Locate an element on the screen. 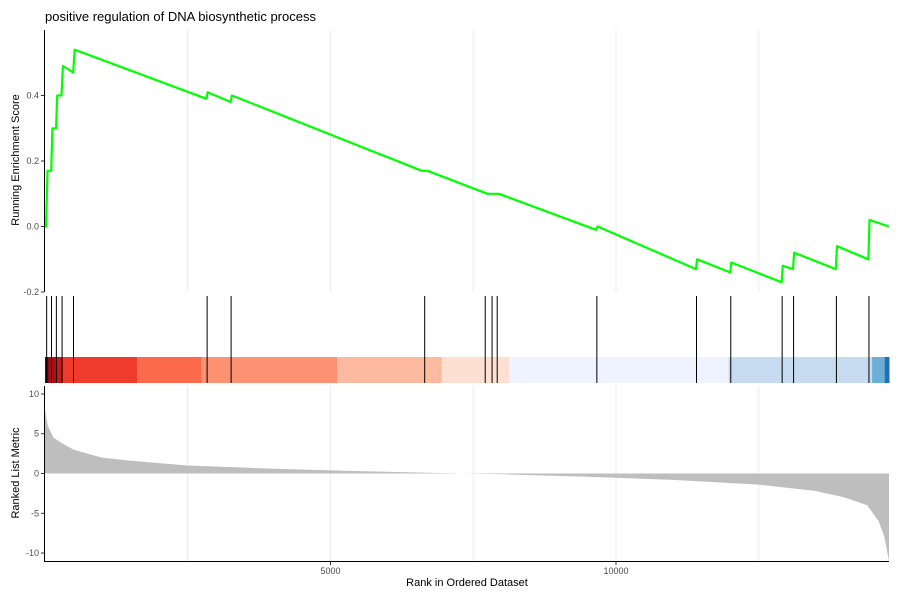 The image size is (900, 600). enrichment-y-tick-label: -0.2 is located at coordinates (31, 292).